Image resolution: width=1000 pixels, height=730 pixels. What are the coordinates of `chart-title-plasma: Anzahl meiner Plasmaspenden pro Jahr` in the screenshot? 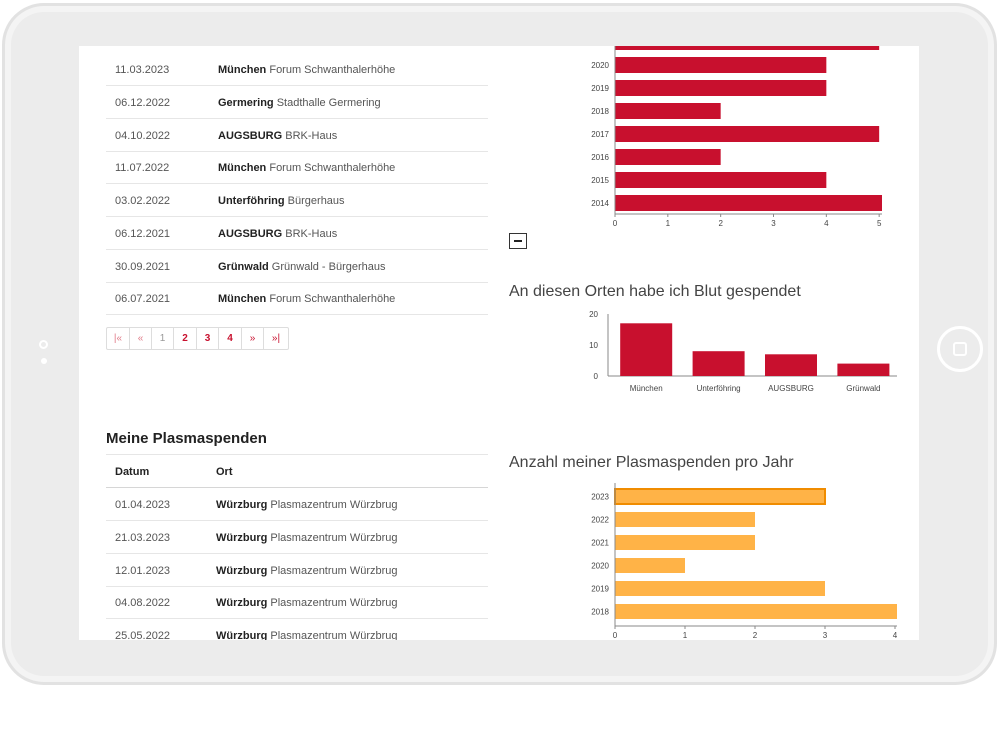 It's located at (651, 462).